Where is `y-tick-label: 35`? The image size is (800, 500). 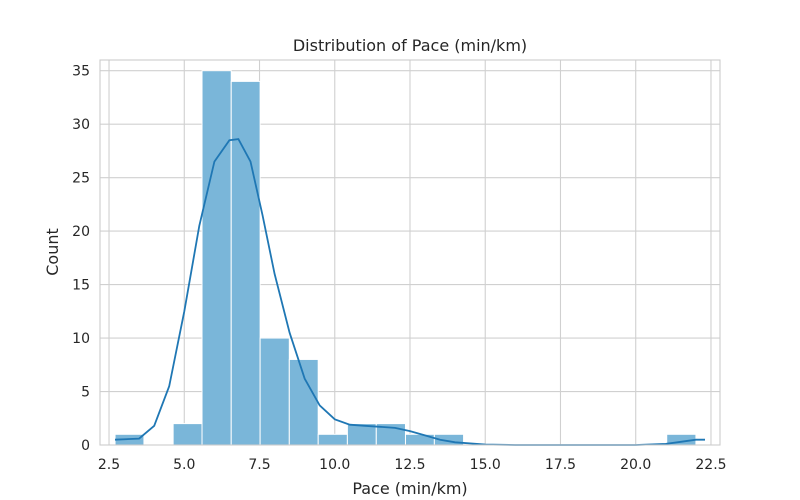 y-tick-label: 35 is located at coordinates (81, 72).